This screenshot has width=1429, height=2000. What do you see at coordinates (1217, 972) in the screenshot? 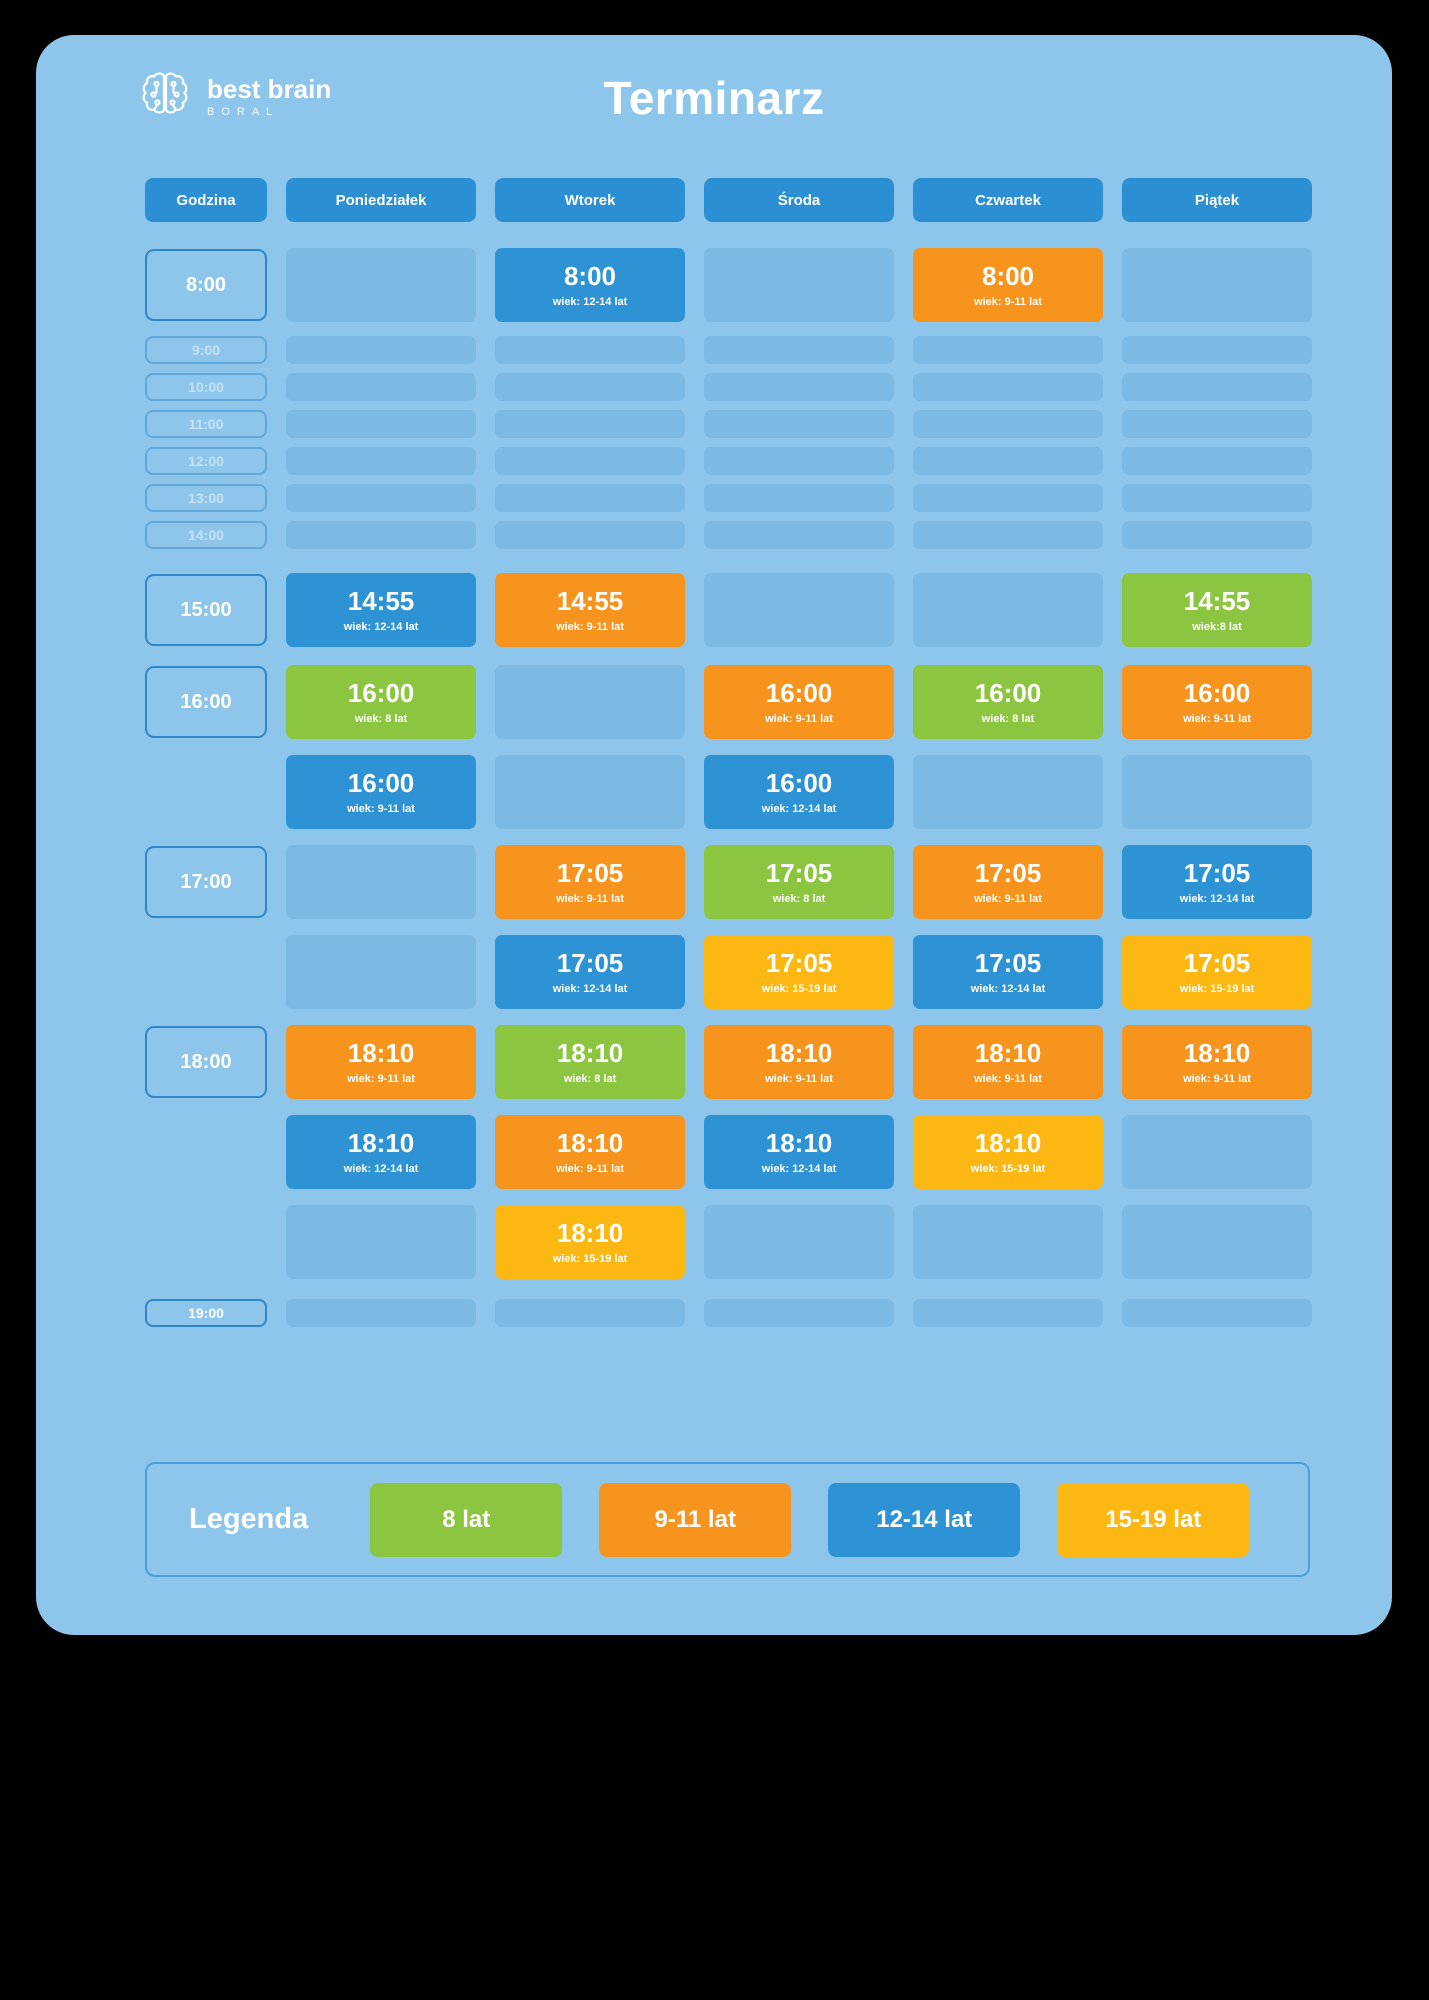
I see `event-cell-friday: 17:05 wiek: 15-19 lat` at bounding box center [1217, 972].